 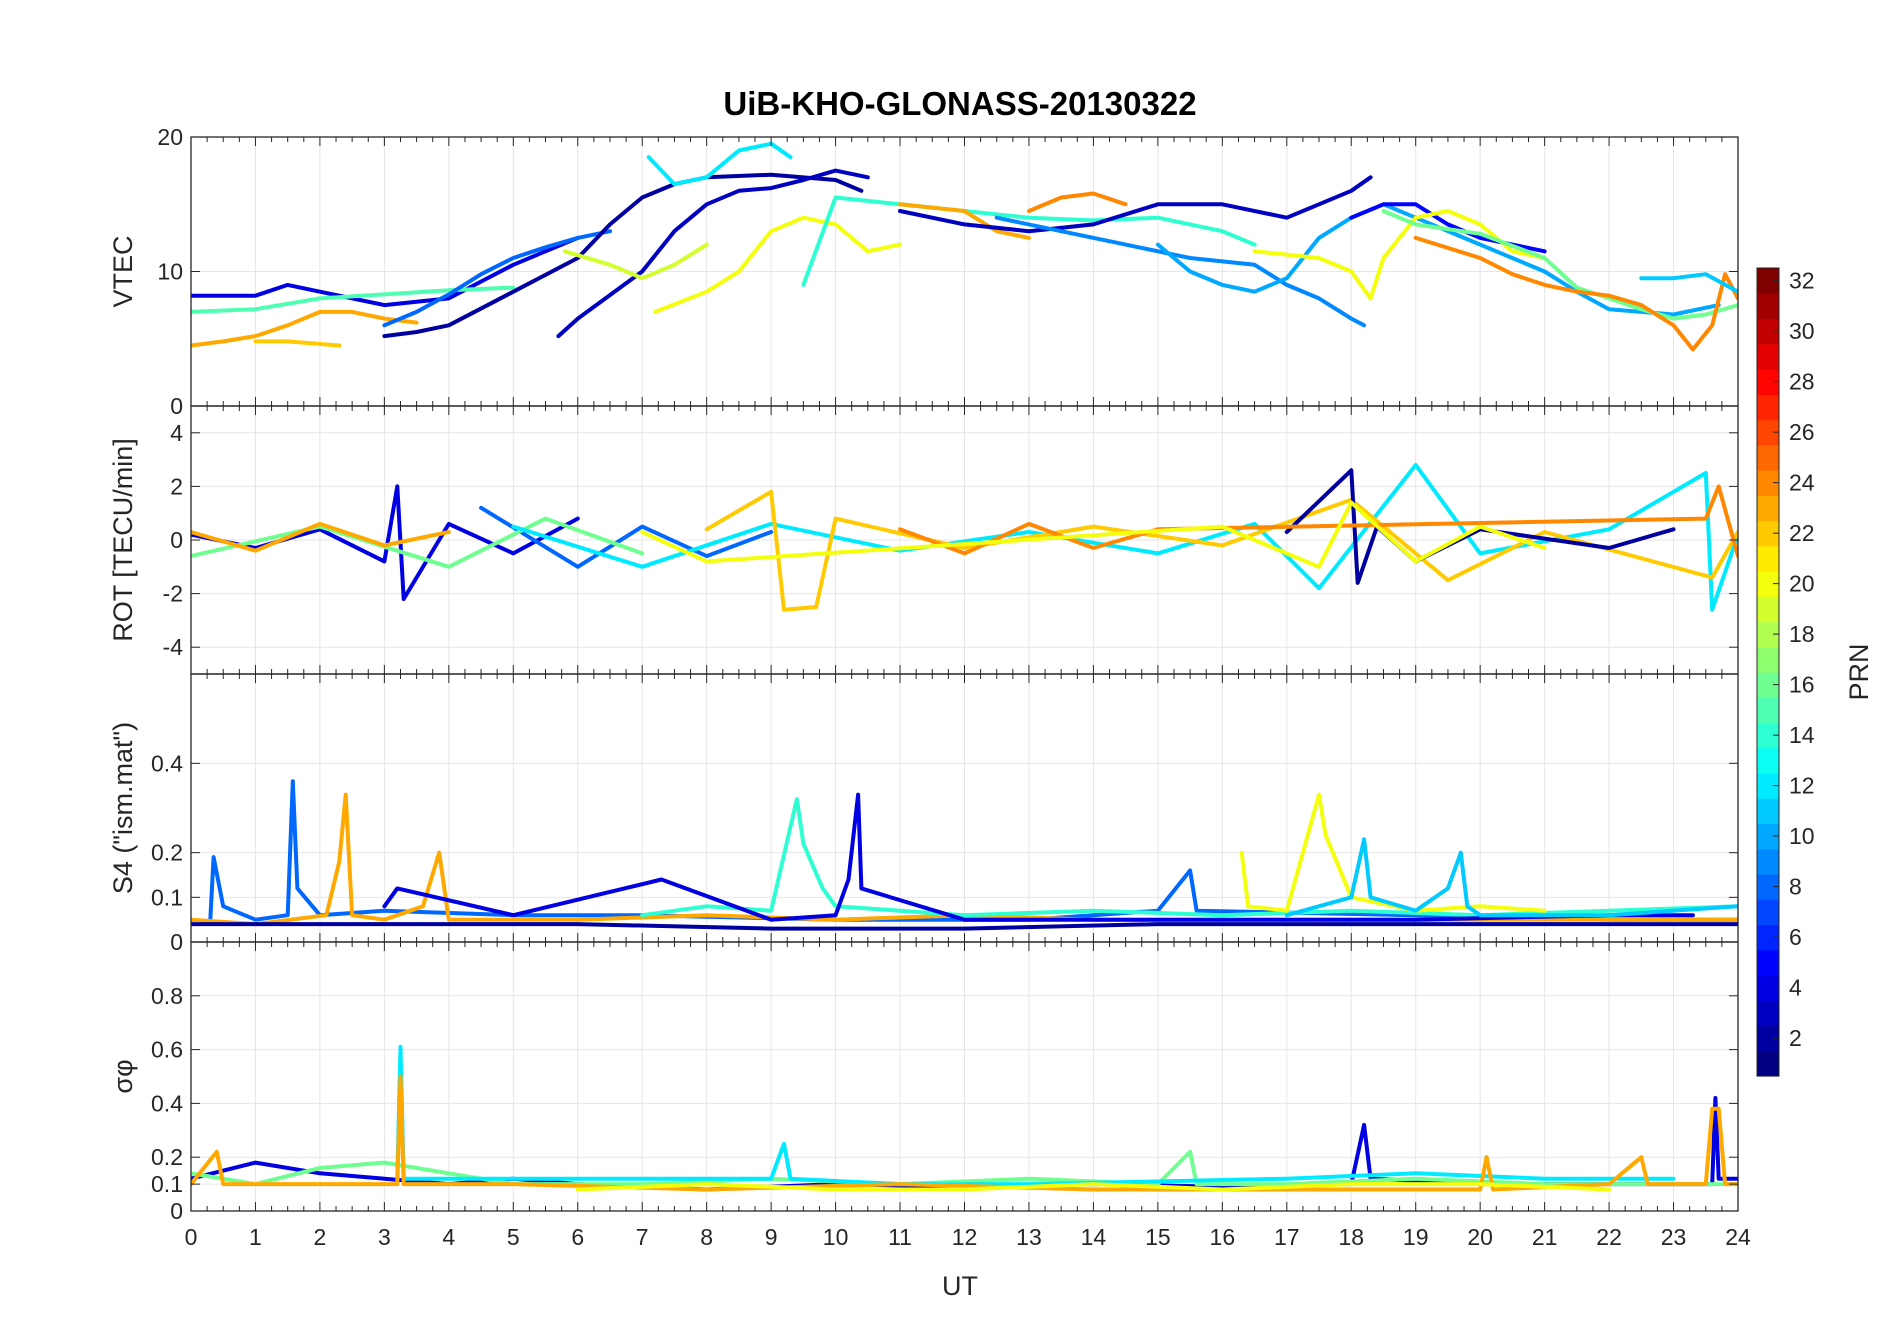 What do you see at coordinates (173, 594) in the screenshot?
I see `y-tick-label: -2` at bounding box center [173, 594].